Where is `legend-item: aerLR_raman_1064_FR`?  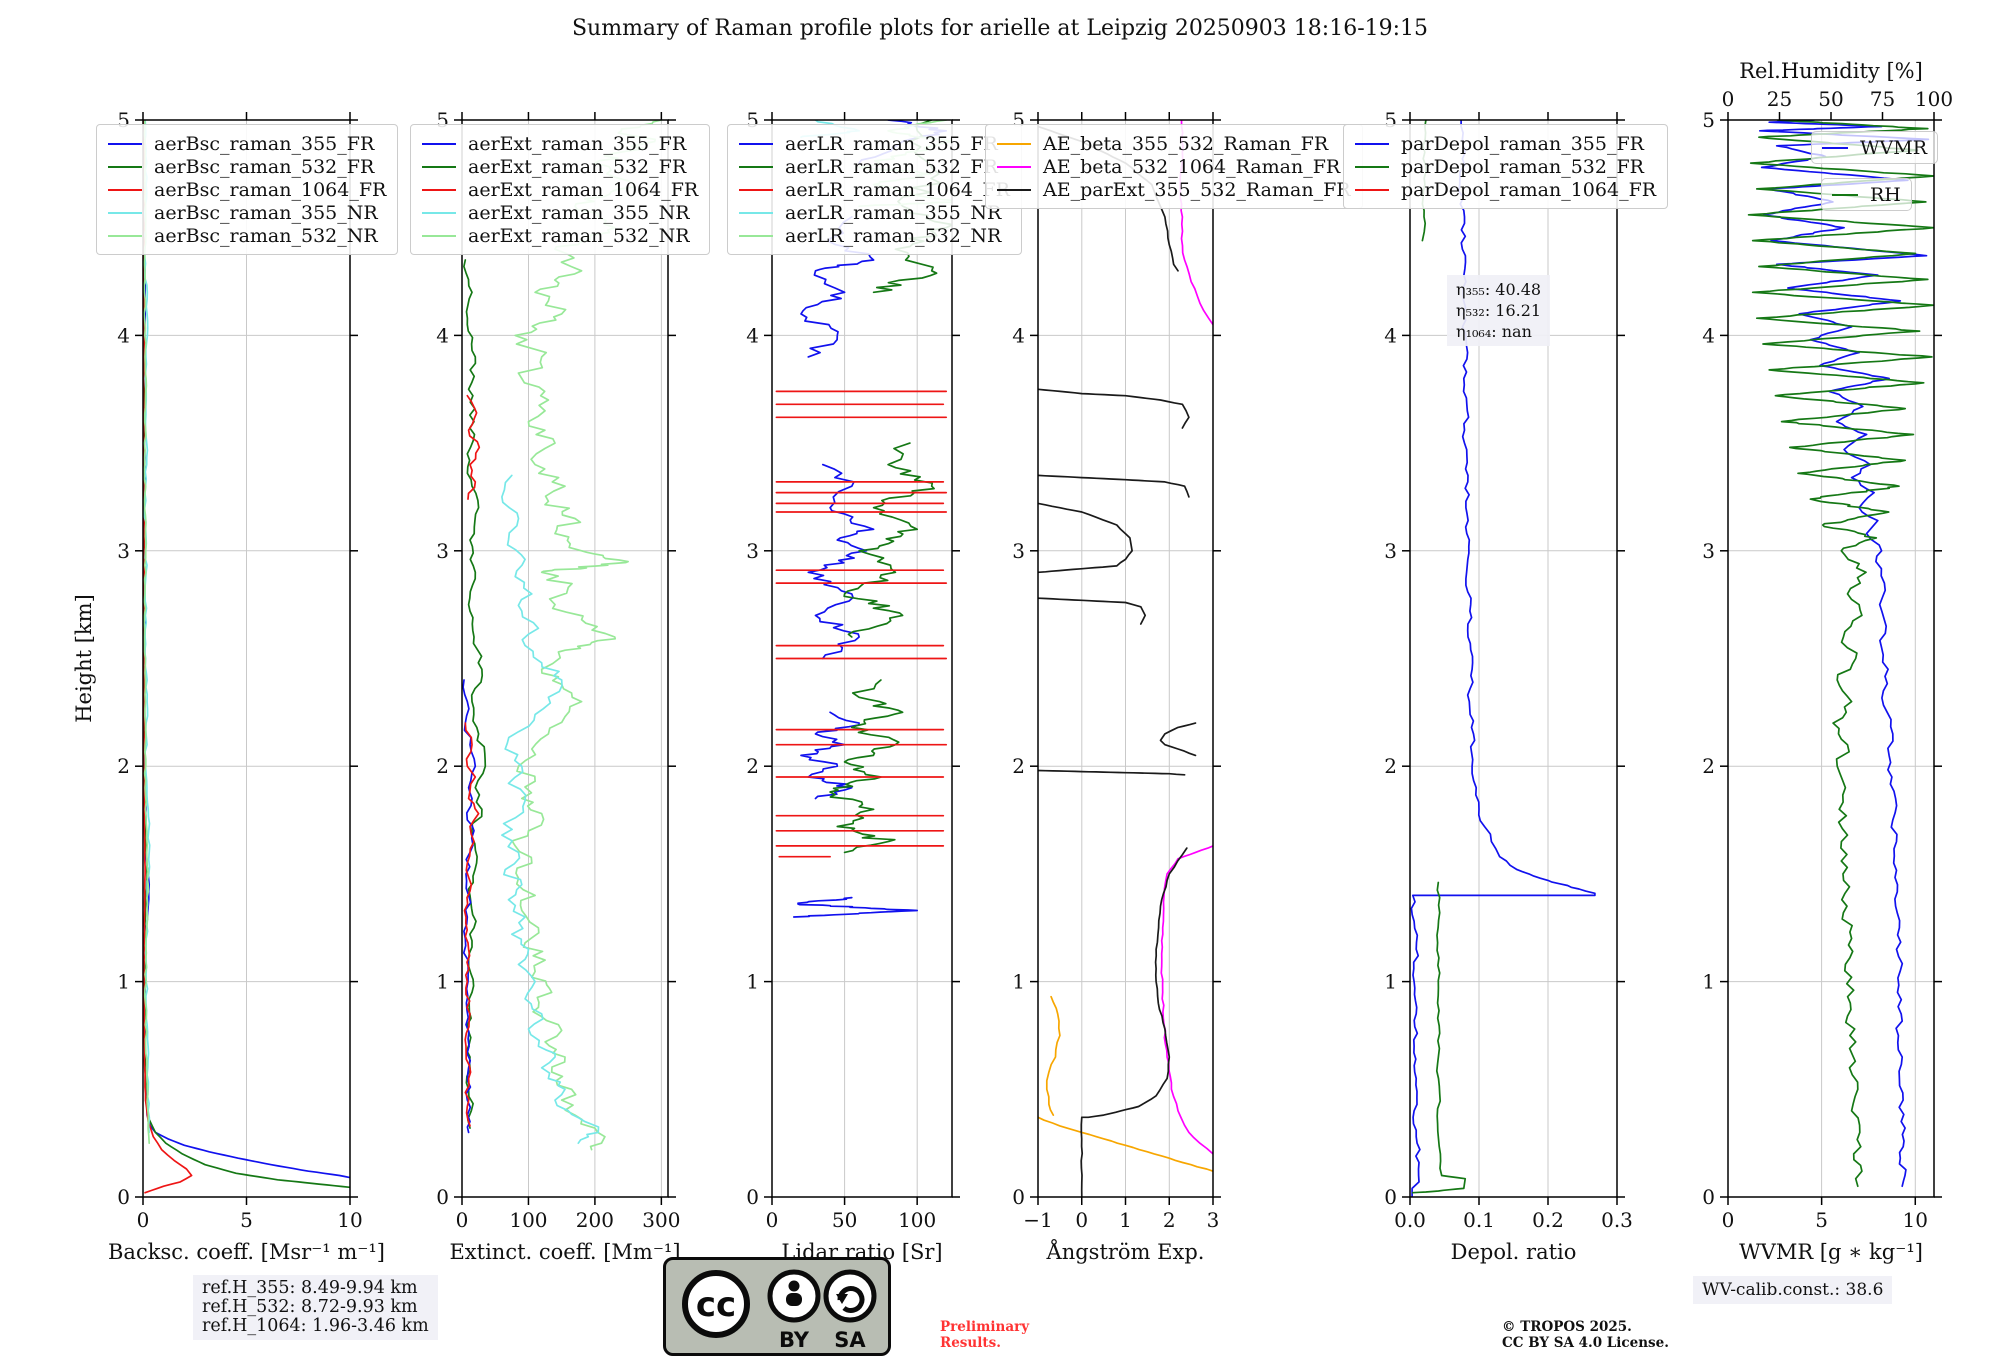
legend-item: aerLR_raman_1064_FR is located at coordinates (874, 189).